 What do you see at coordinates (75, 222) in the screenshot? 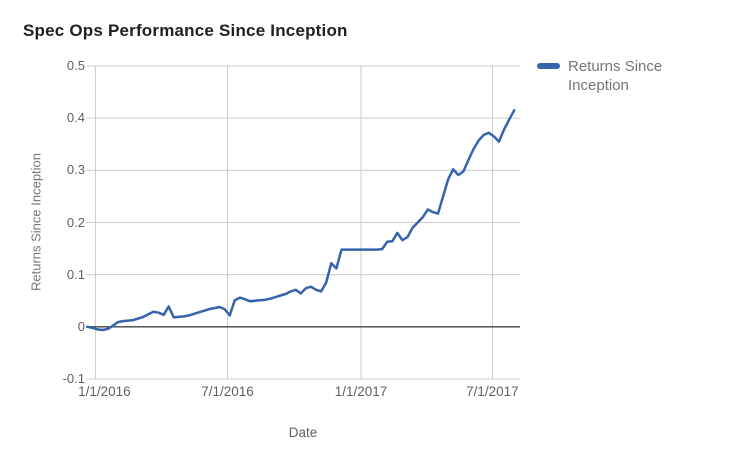
I see `y-tick-label: 0.2` at bounding box center [75, 222].